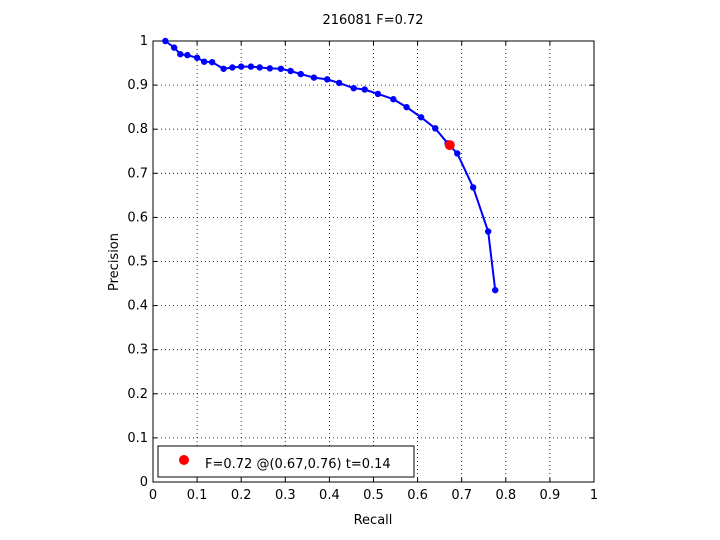 This screenshot has width=720, height=540. Describe the element at coordinates (137, 129) in the screenshot. I see `y-tick-label: 0.8` at that location.